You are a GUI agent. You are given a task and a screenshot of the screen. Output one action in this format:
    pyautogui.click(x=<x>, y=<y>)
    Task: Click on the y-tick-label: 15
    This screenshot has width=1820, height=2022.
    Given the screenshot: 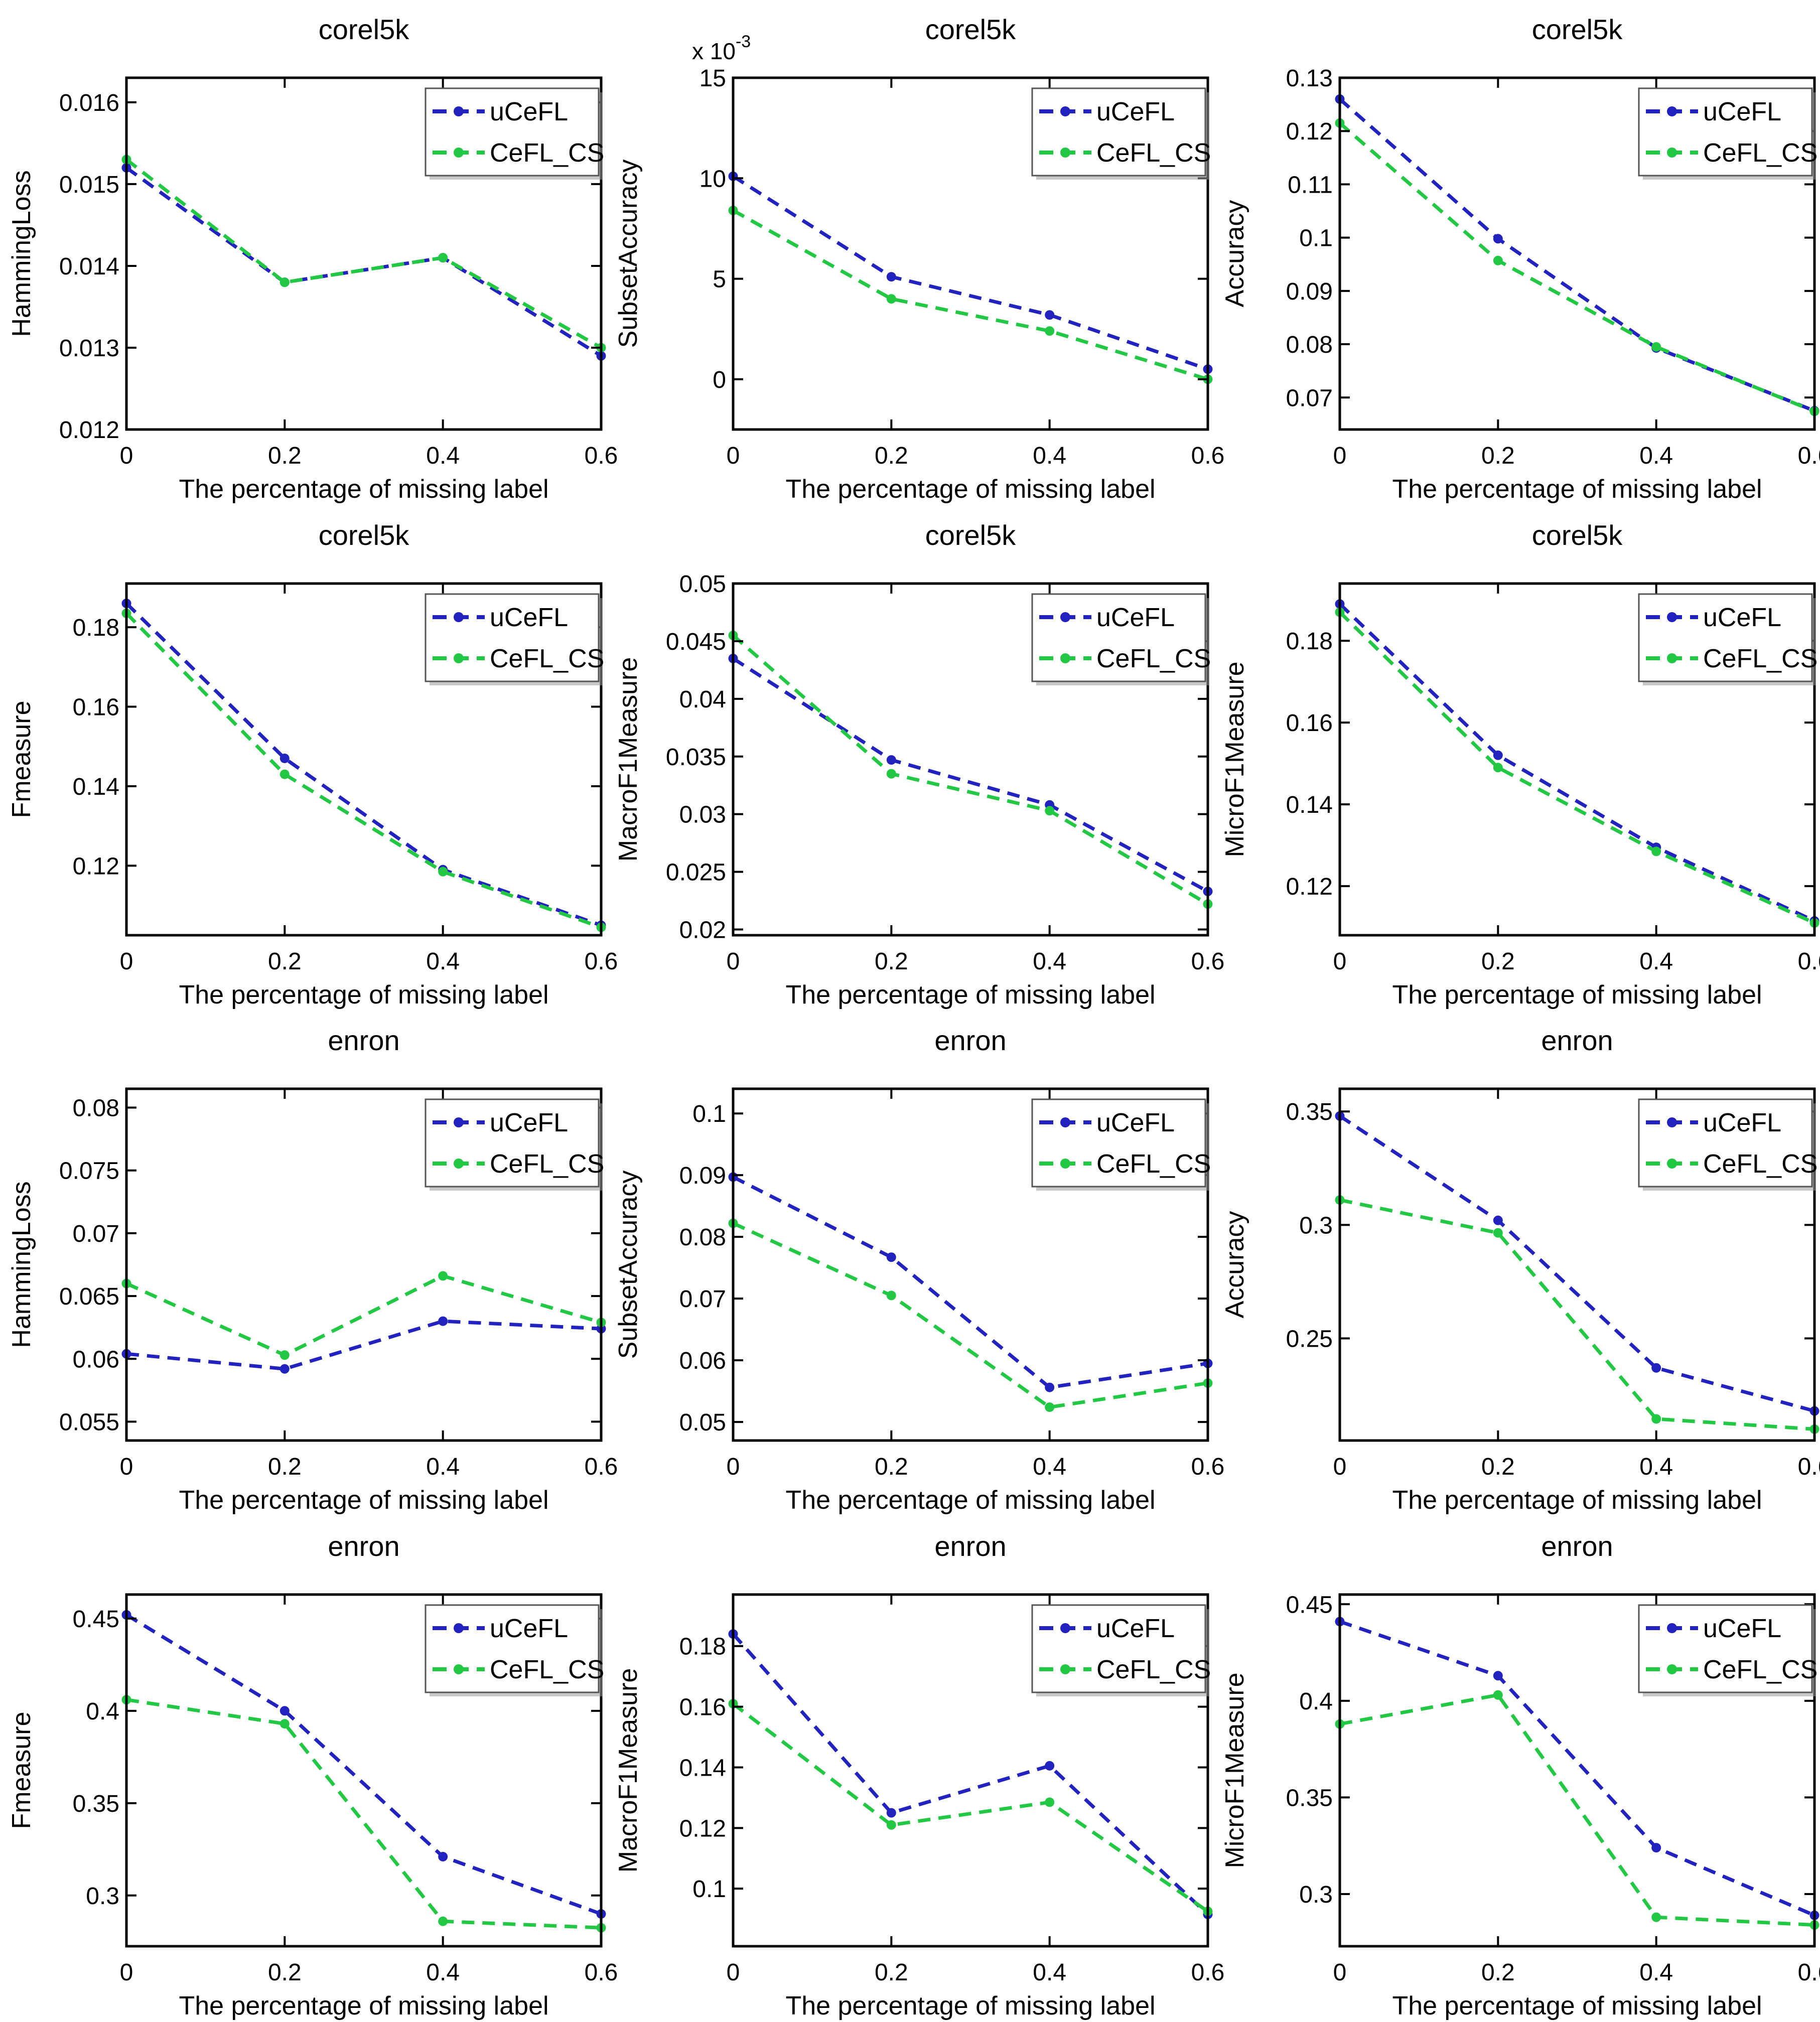 What is the action you would take?
    pyautogui.click(x=712, y=78)
    